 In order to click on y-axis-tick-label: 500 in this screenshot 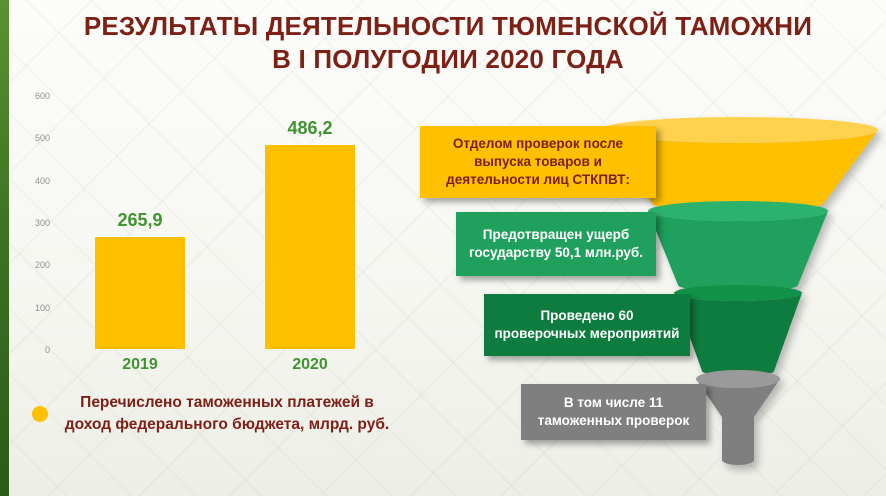, I will do `click(42, 138)`.